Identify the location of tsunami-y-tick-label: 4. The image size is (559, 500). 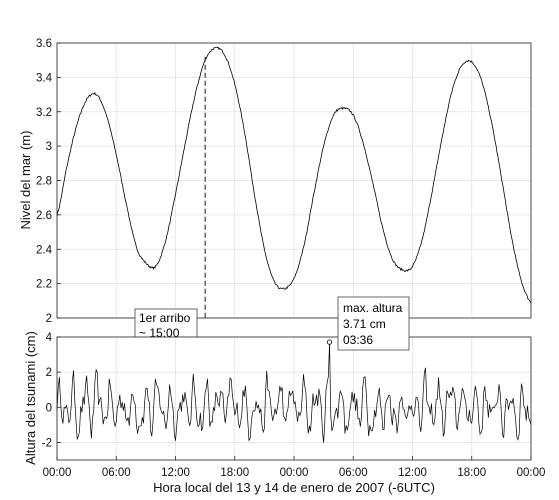
(49, 338).